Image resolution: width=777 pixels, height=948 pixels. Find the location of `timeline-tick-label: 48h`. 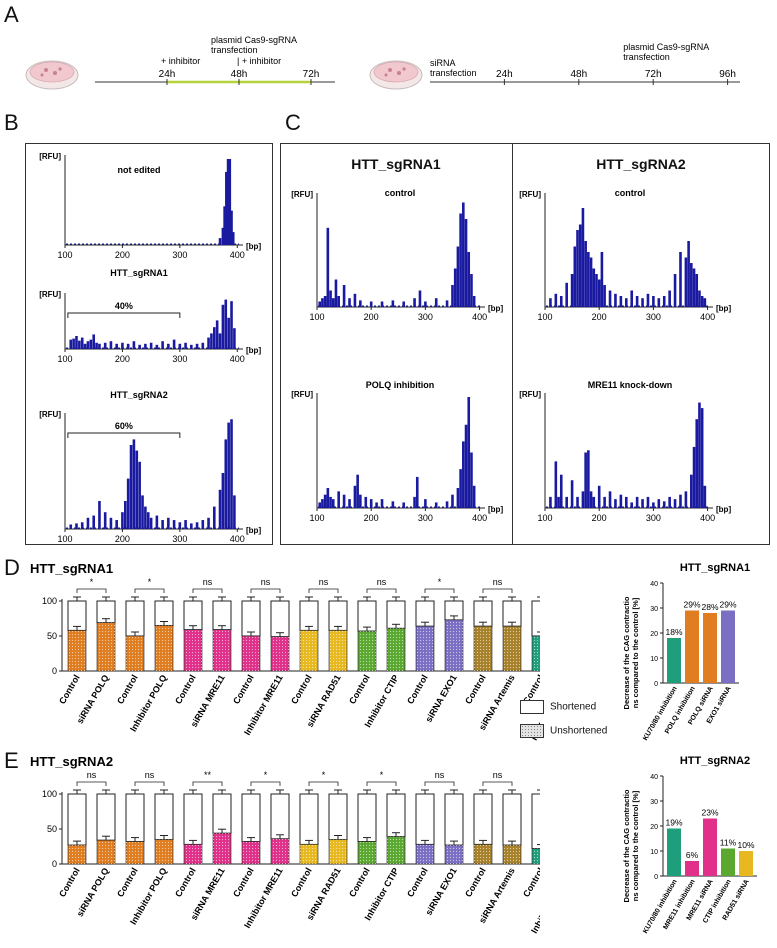

timeline-tick-label: 48h is located at coordinates (239, 74).